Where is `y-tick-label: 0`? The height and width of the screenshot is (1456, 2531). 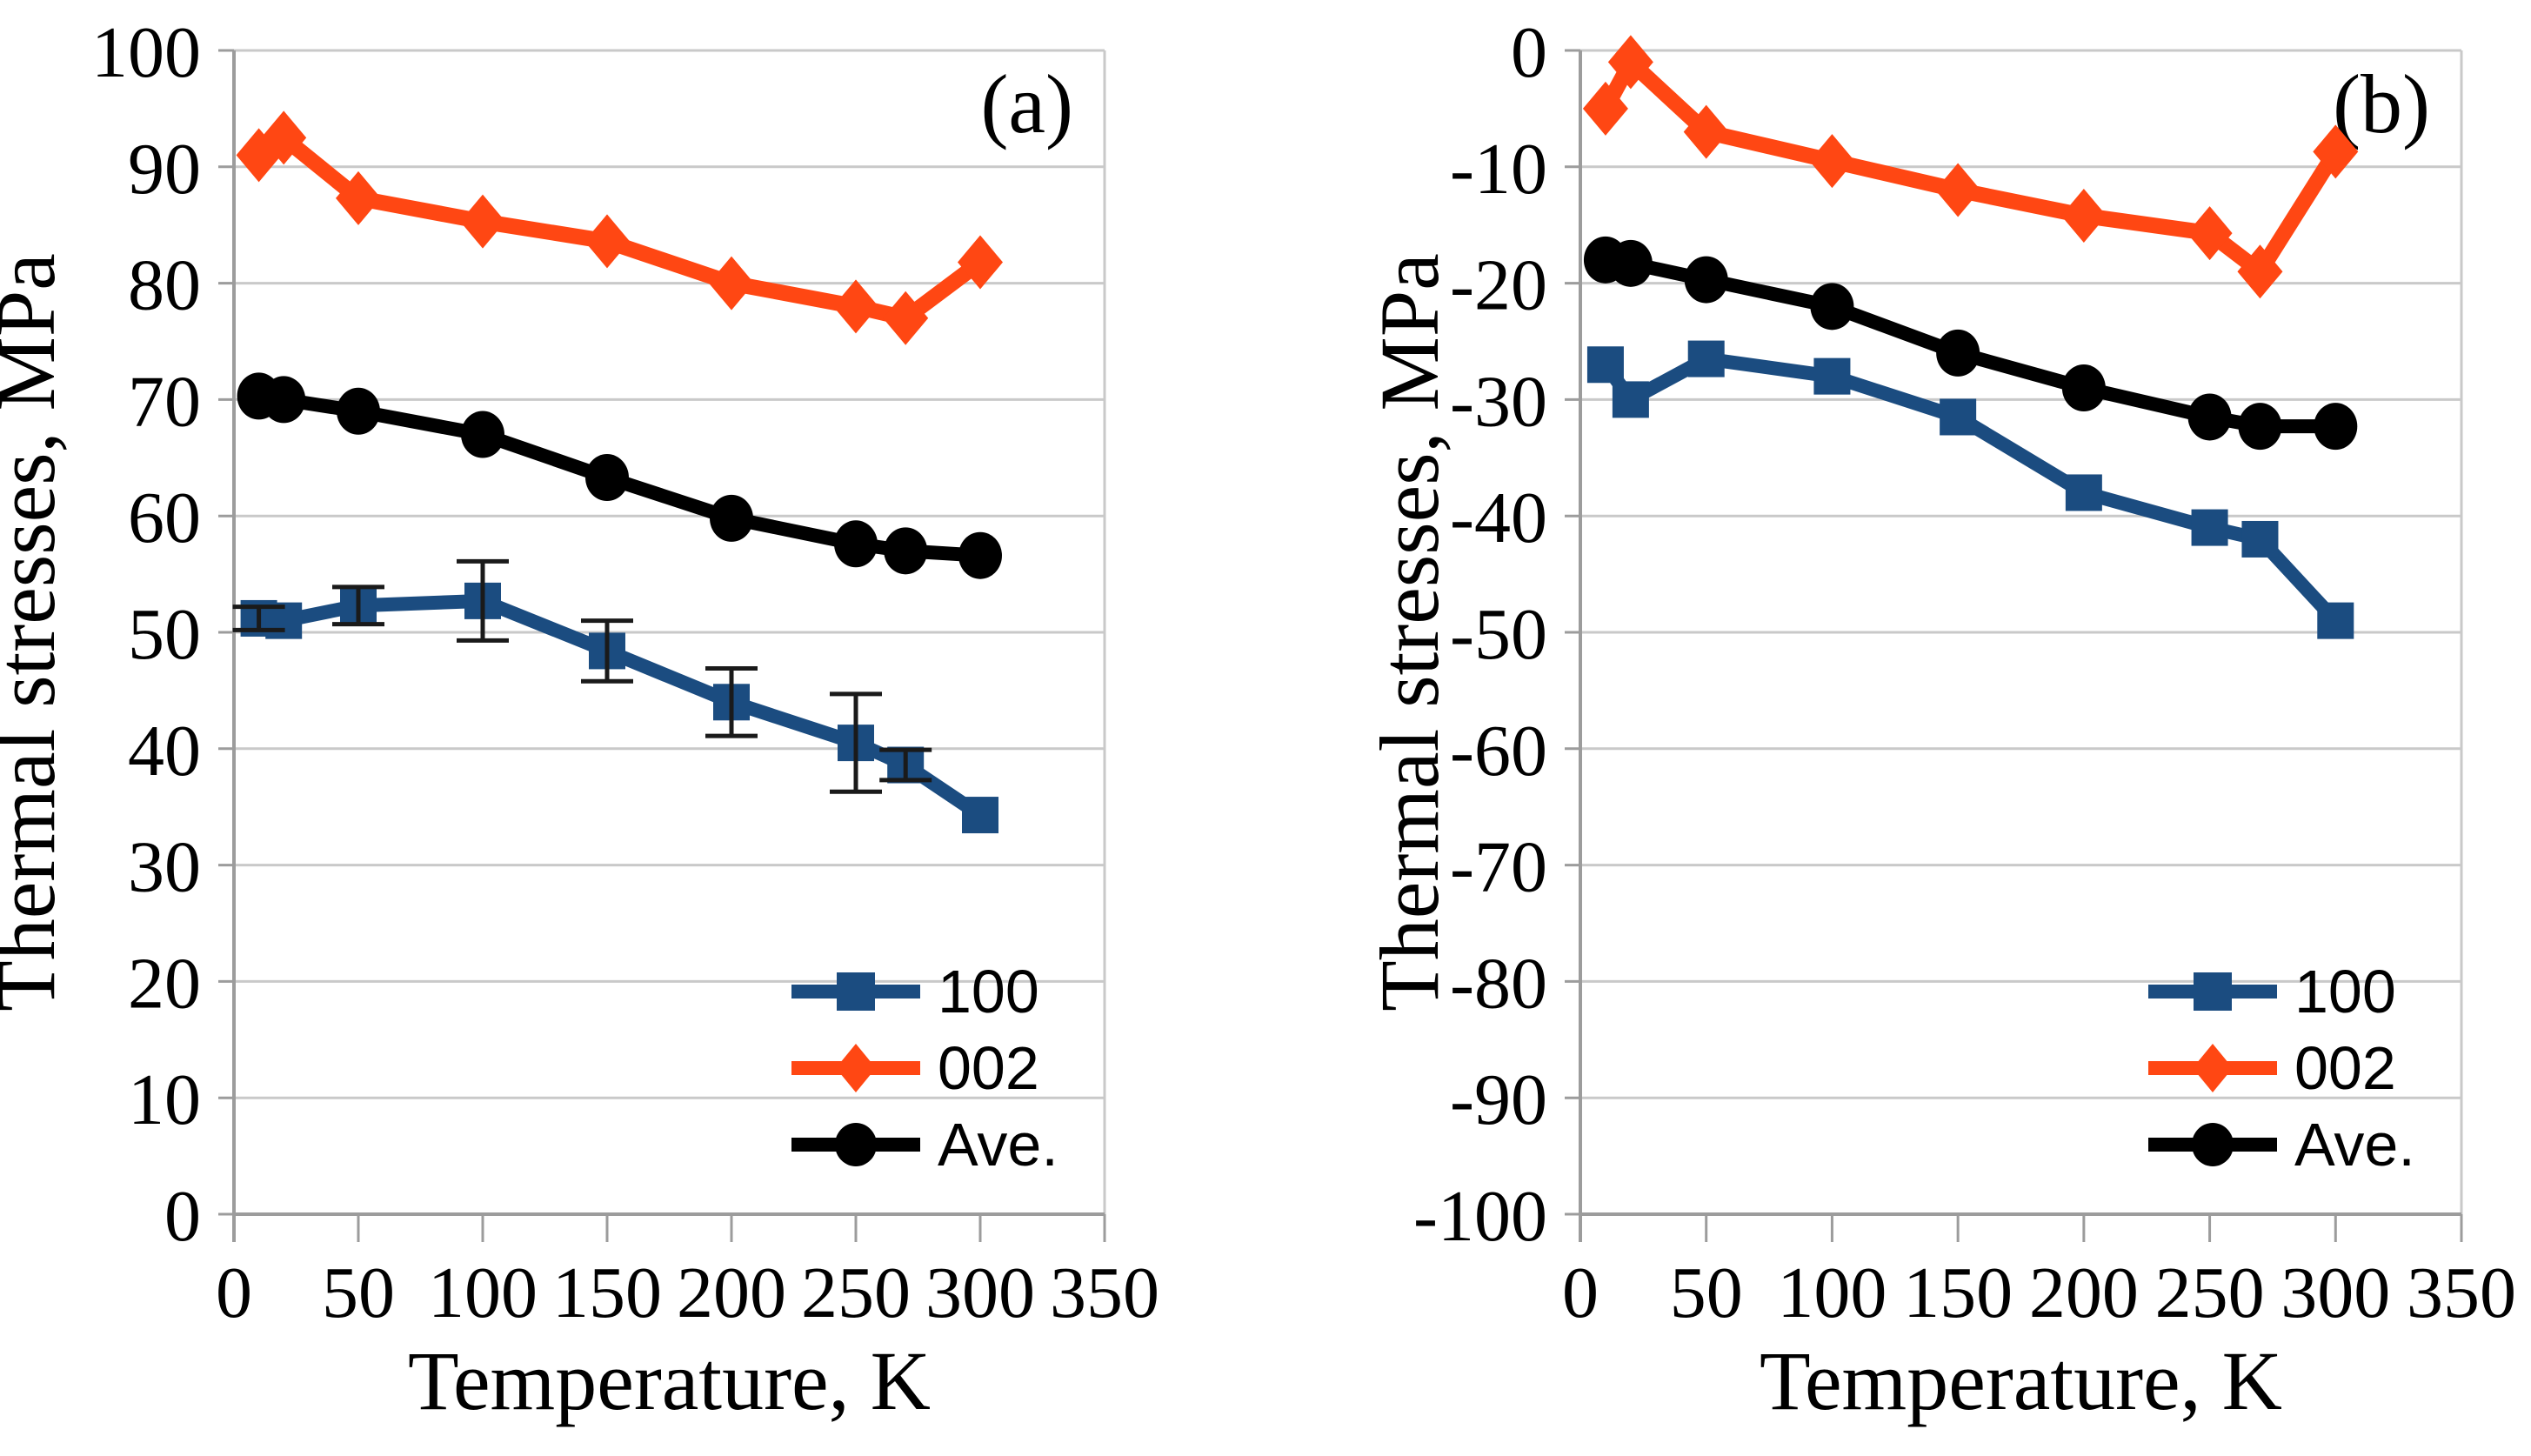
y-tick-label: 0 is located at coordinates (1529, 52).